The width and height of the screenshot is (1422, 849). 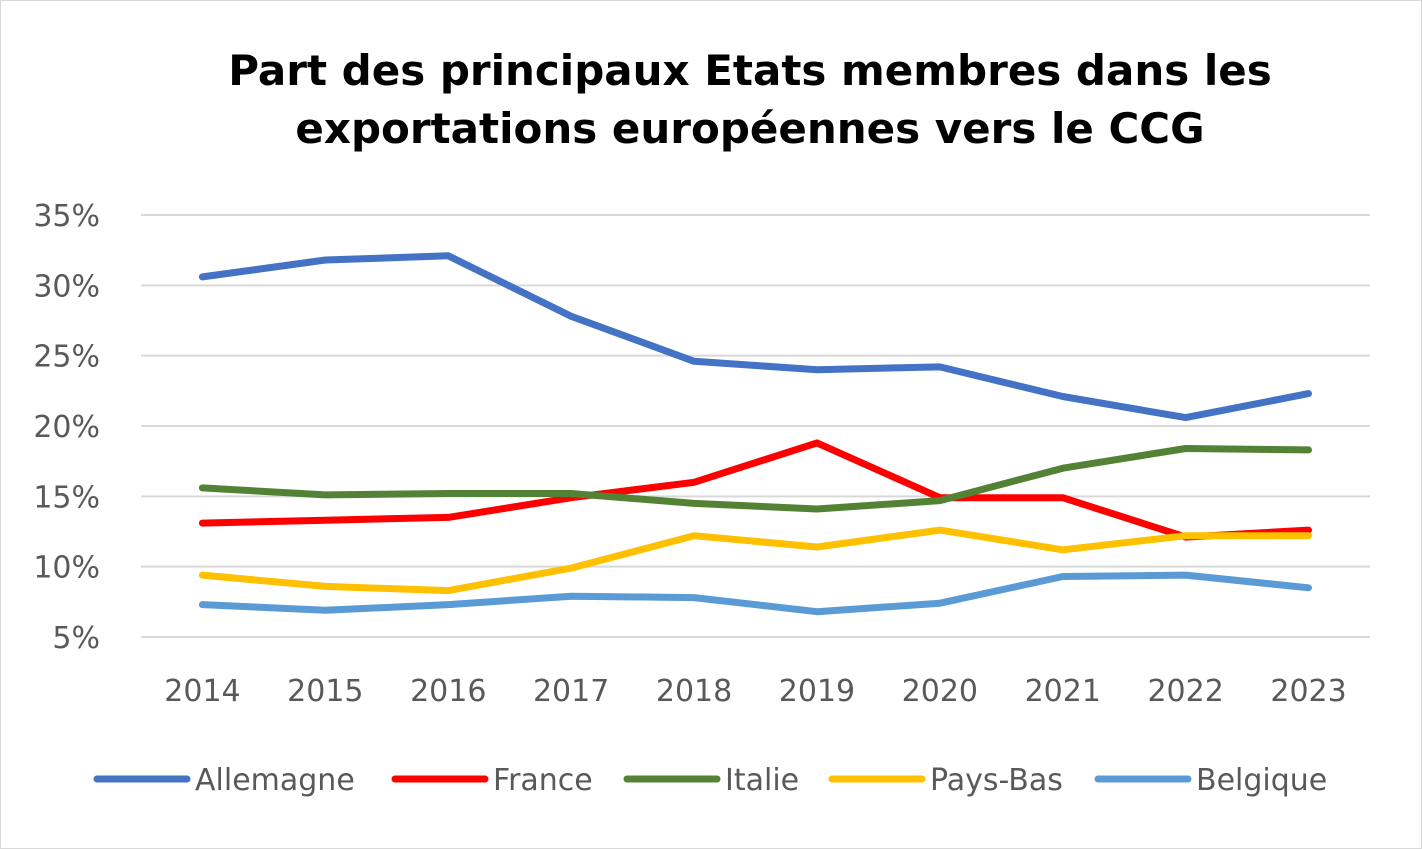 What do you see at coordinates (543, 780) in the screenshot?
I see `legend-label: France` at bounding box center [543, 780].